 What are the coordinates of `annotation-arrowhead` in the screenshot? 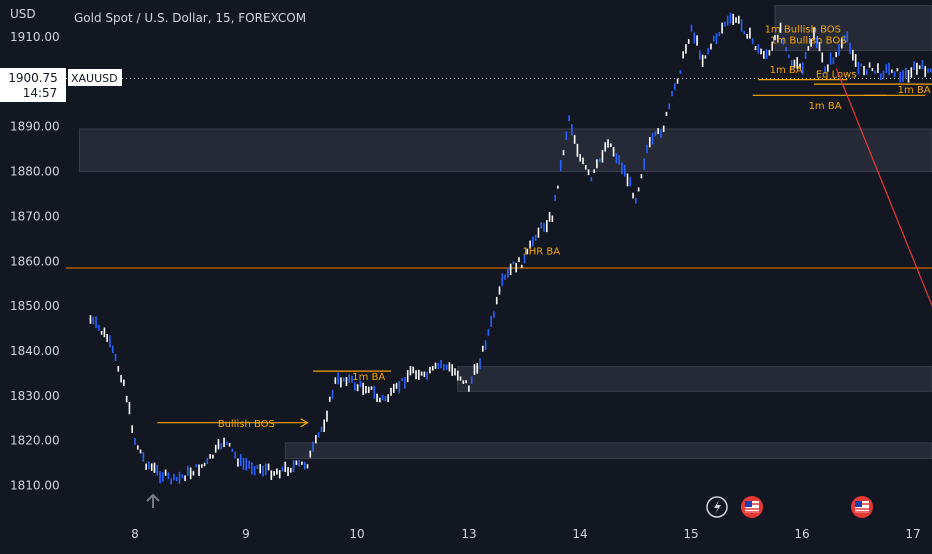 It's located at (304, 423).